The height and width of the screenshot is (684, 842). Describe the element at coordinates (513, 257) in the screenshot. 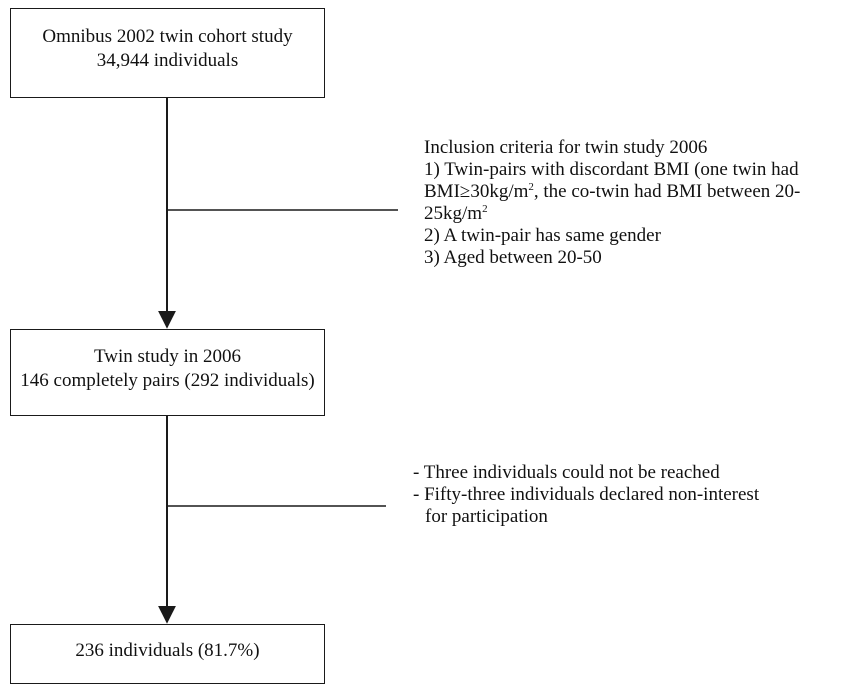

I see `inclusion-criterion-3: 3) Aged between 20-50` at that location.